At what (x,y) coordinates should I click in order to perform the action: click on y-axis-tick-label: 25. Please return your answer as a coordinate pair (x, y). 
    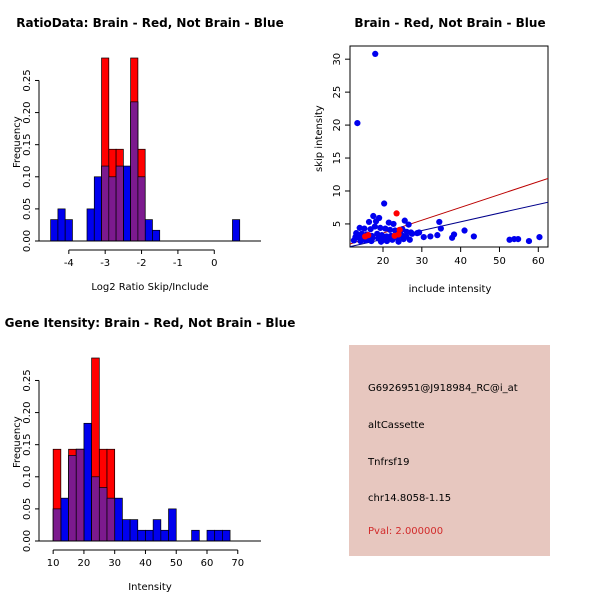
    Looking at the image, I should click on (337, 92).